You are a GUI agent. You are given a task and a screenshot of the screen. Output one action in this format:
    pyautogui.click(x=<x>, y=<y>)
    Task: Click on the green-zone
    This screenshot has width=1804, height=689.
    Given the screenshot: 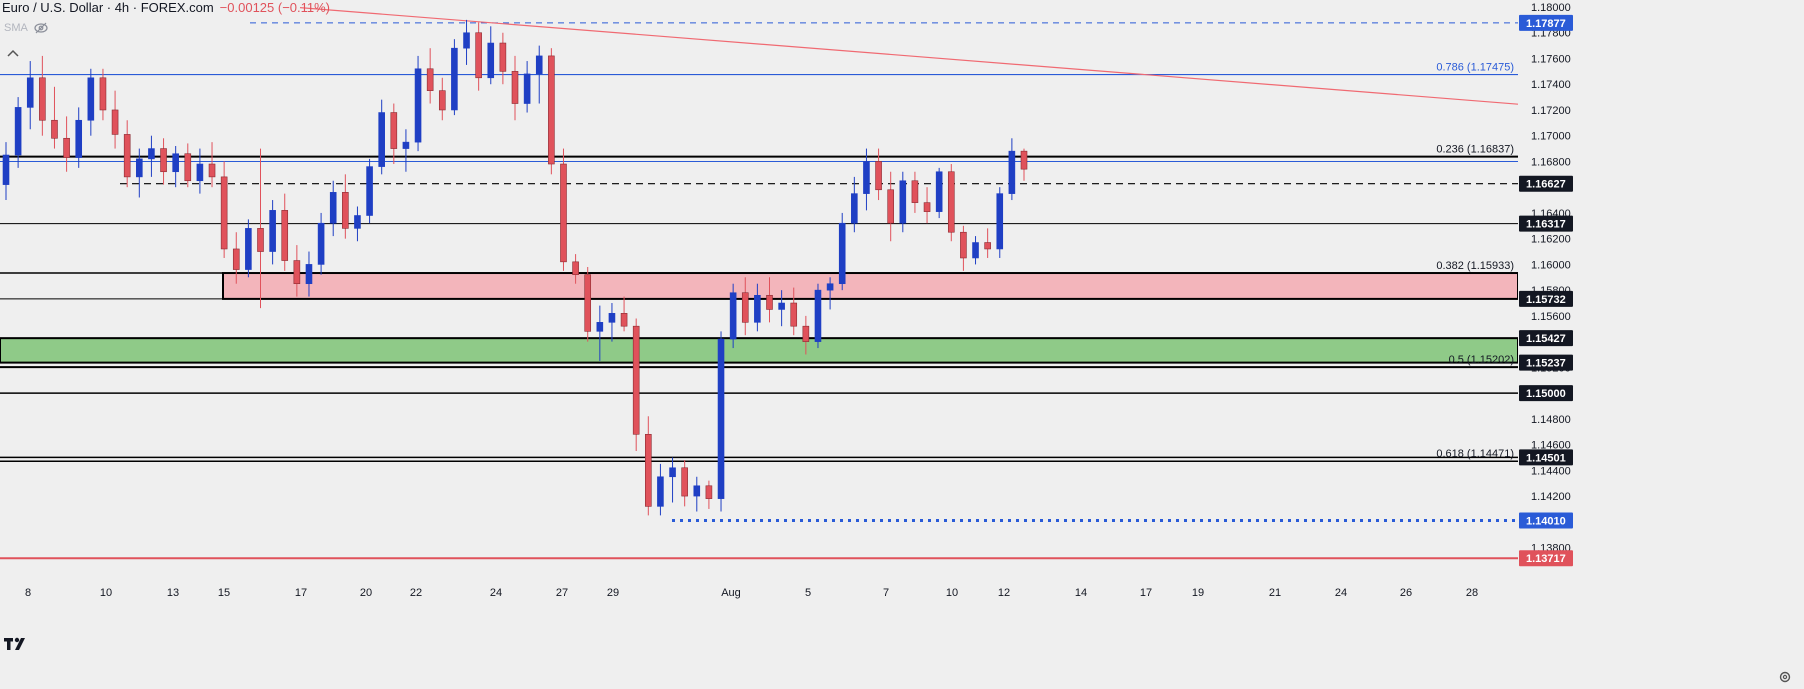 What is the action you would take?
    pyautogui.click(x=759, y=350)
    